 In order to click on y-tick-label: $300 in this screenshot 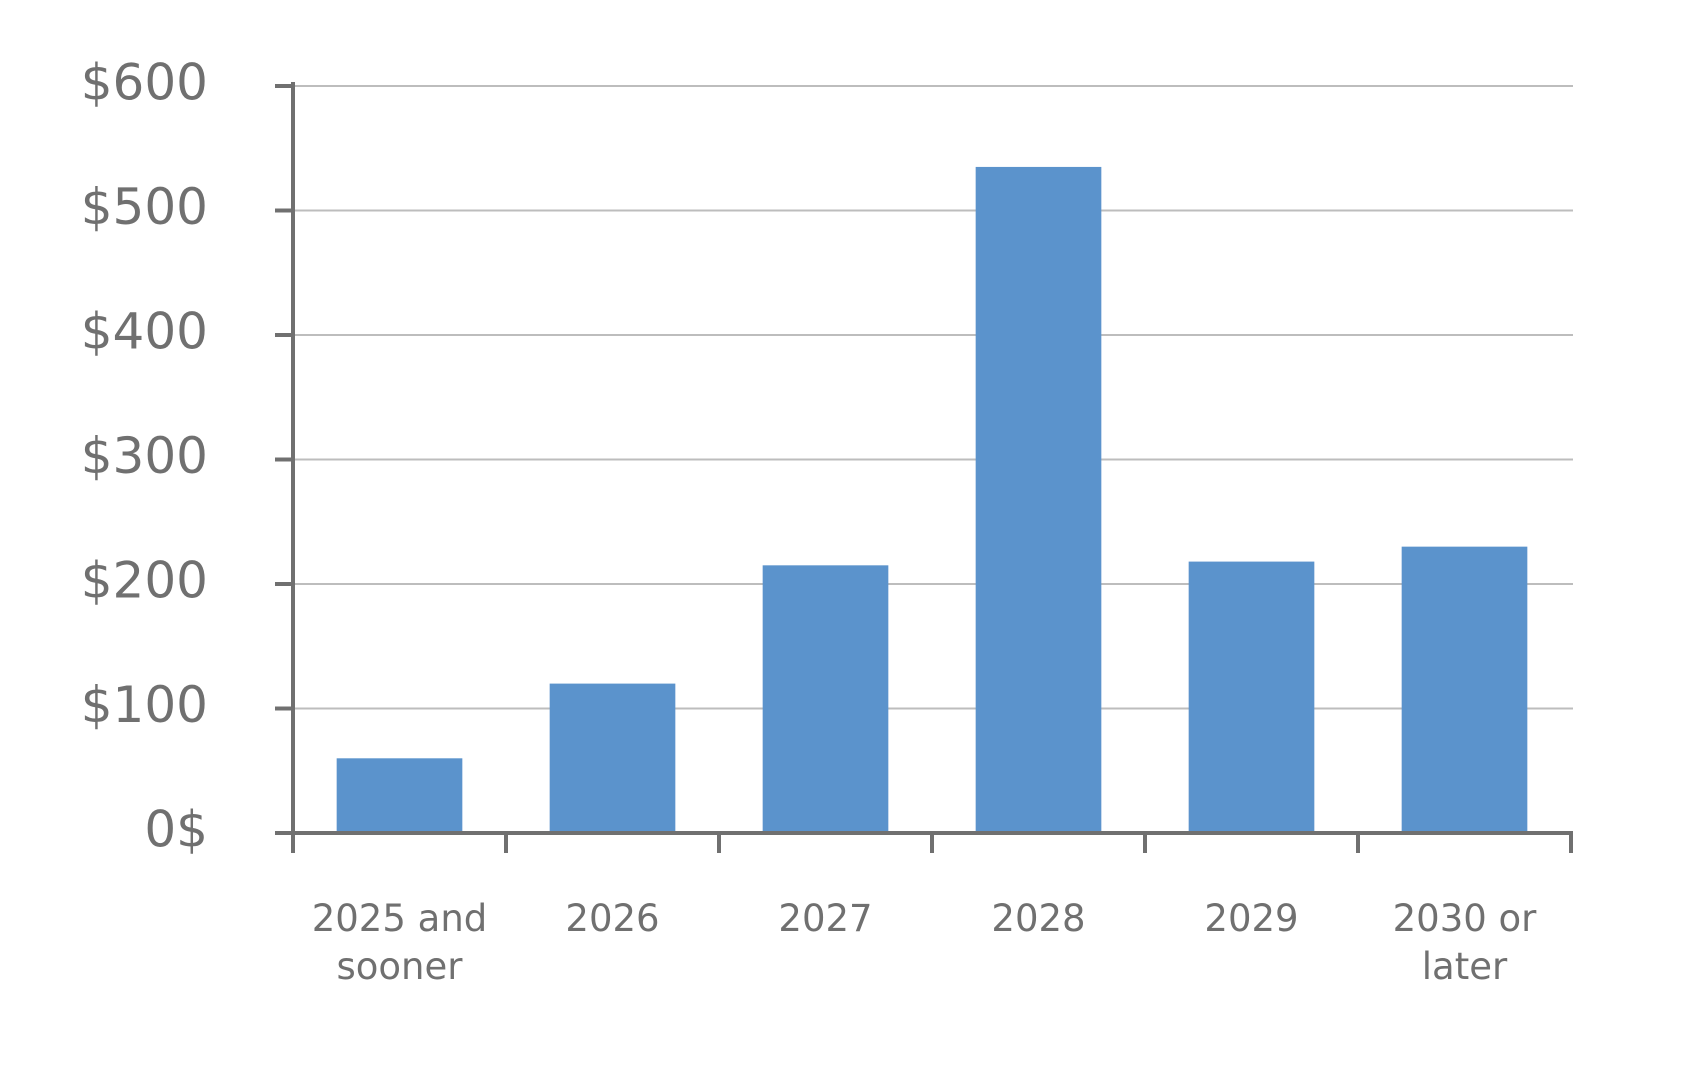, I will do `click(144, 456)`.